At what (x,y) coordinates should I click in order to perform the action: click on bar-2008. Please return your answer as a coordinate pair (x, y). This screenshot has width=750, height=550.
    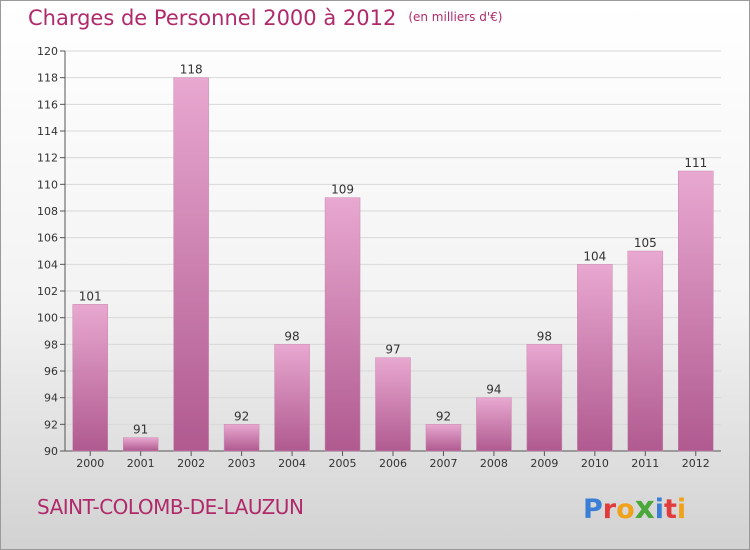
    Looking at the image, I should click on (494, 424).